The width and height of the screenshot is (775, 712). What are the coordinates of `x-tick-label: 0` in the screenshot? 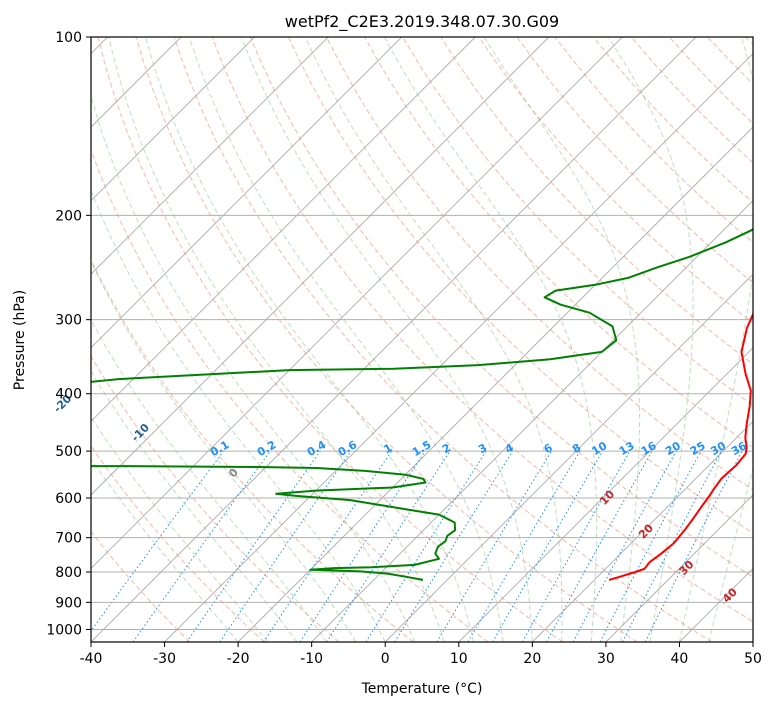 It's located at (385, 659).